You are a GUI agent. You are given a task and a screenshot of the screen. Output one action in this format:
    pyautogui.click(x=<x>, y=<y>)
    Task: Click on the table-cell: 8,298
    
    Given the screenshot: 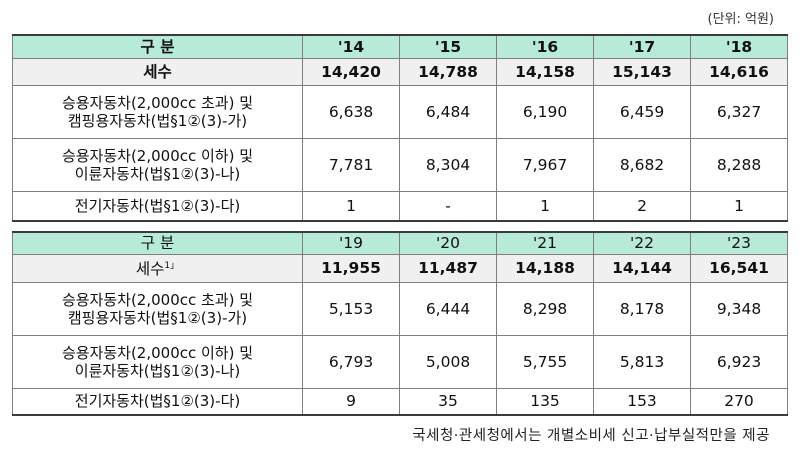 What is the action you would take?
    pyautogui.click(x=545, y=308)
    